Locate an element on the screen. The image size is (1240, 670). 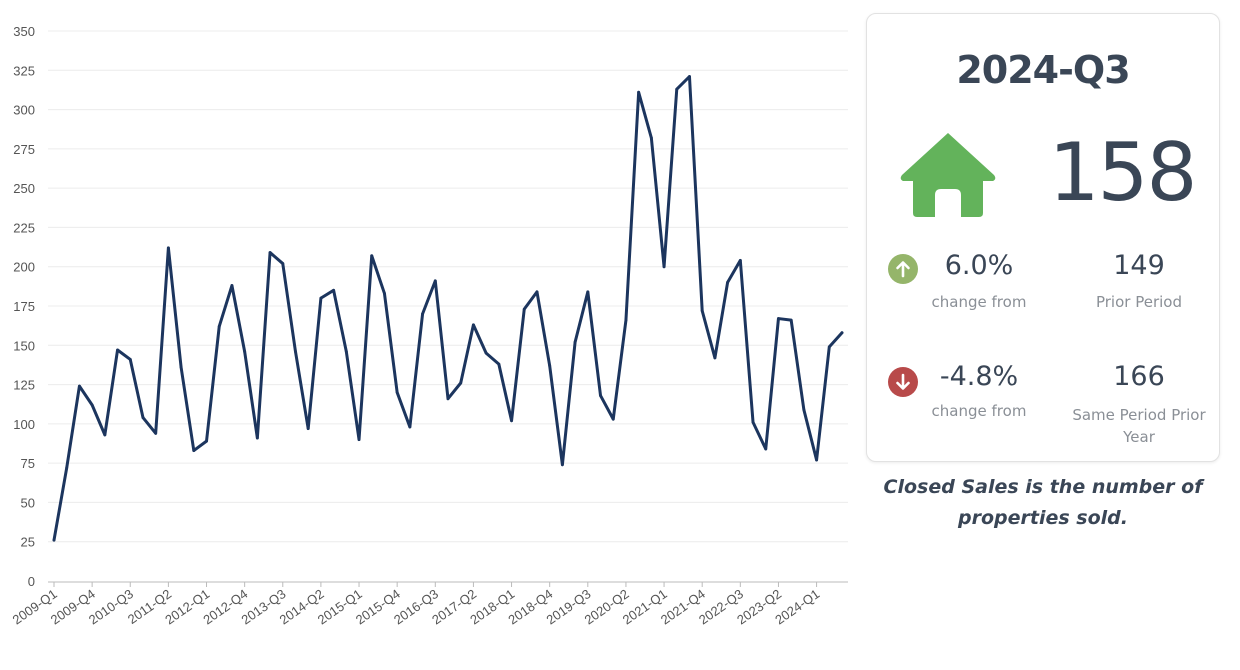
y-tick-label: 175 is located at coordinates (24, 306).